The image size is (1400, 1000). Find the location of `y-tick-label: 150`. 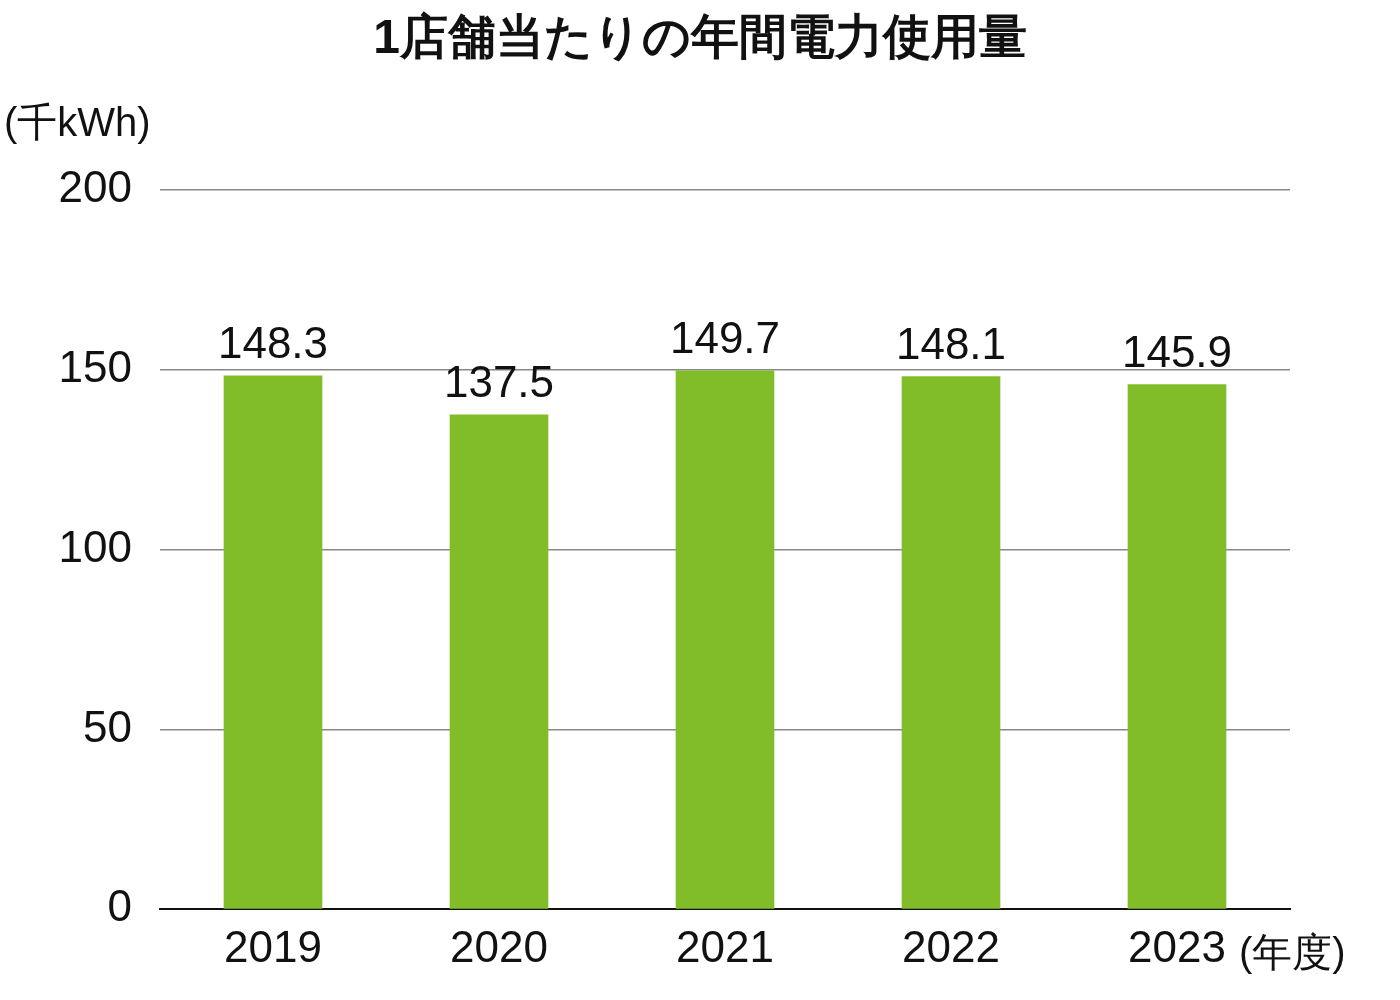

y-tick-label: 150 is located at coordinates (95, 366).